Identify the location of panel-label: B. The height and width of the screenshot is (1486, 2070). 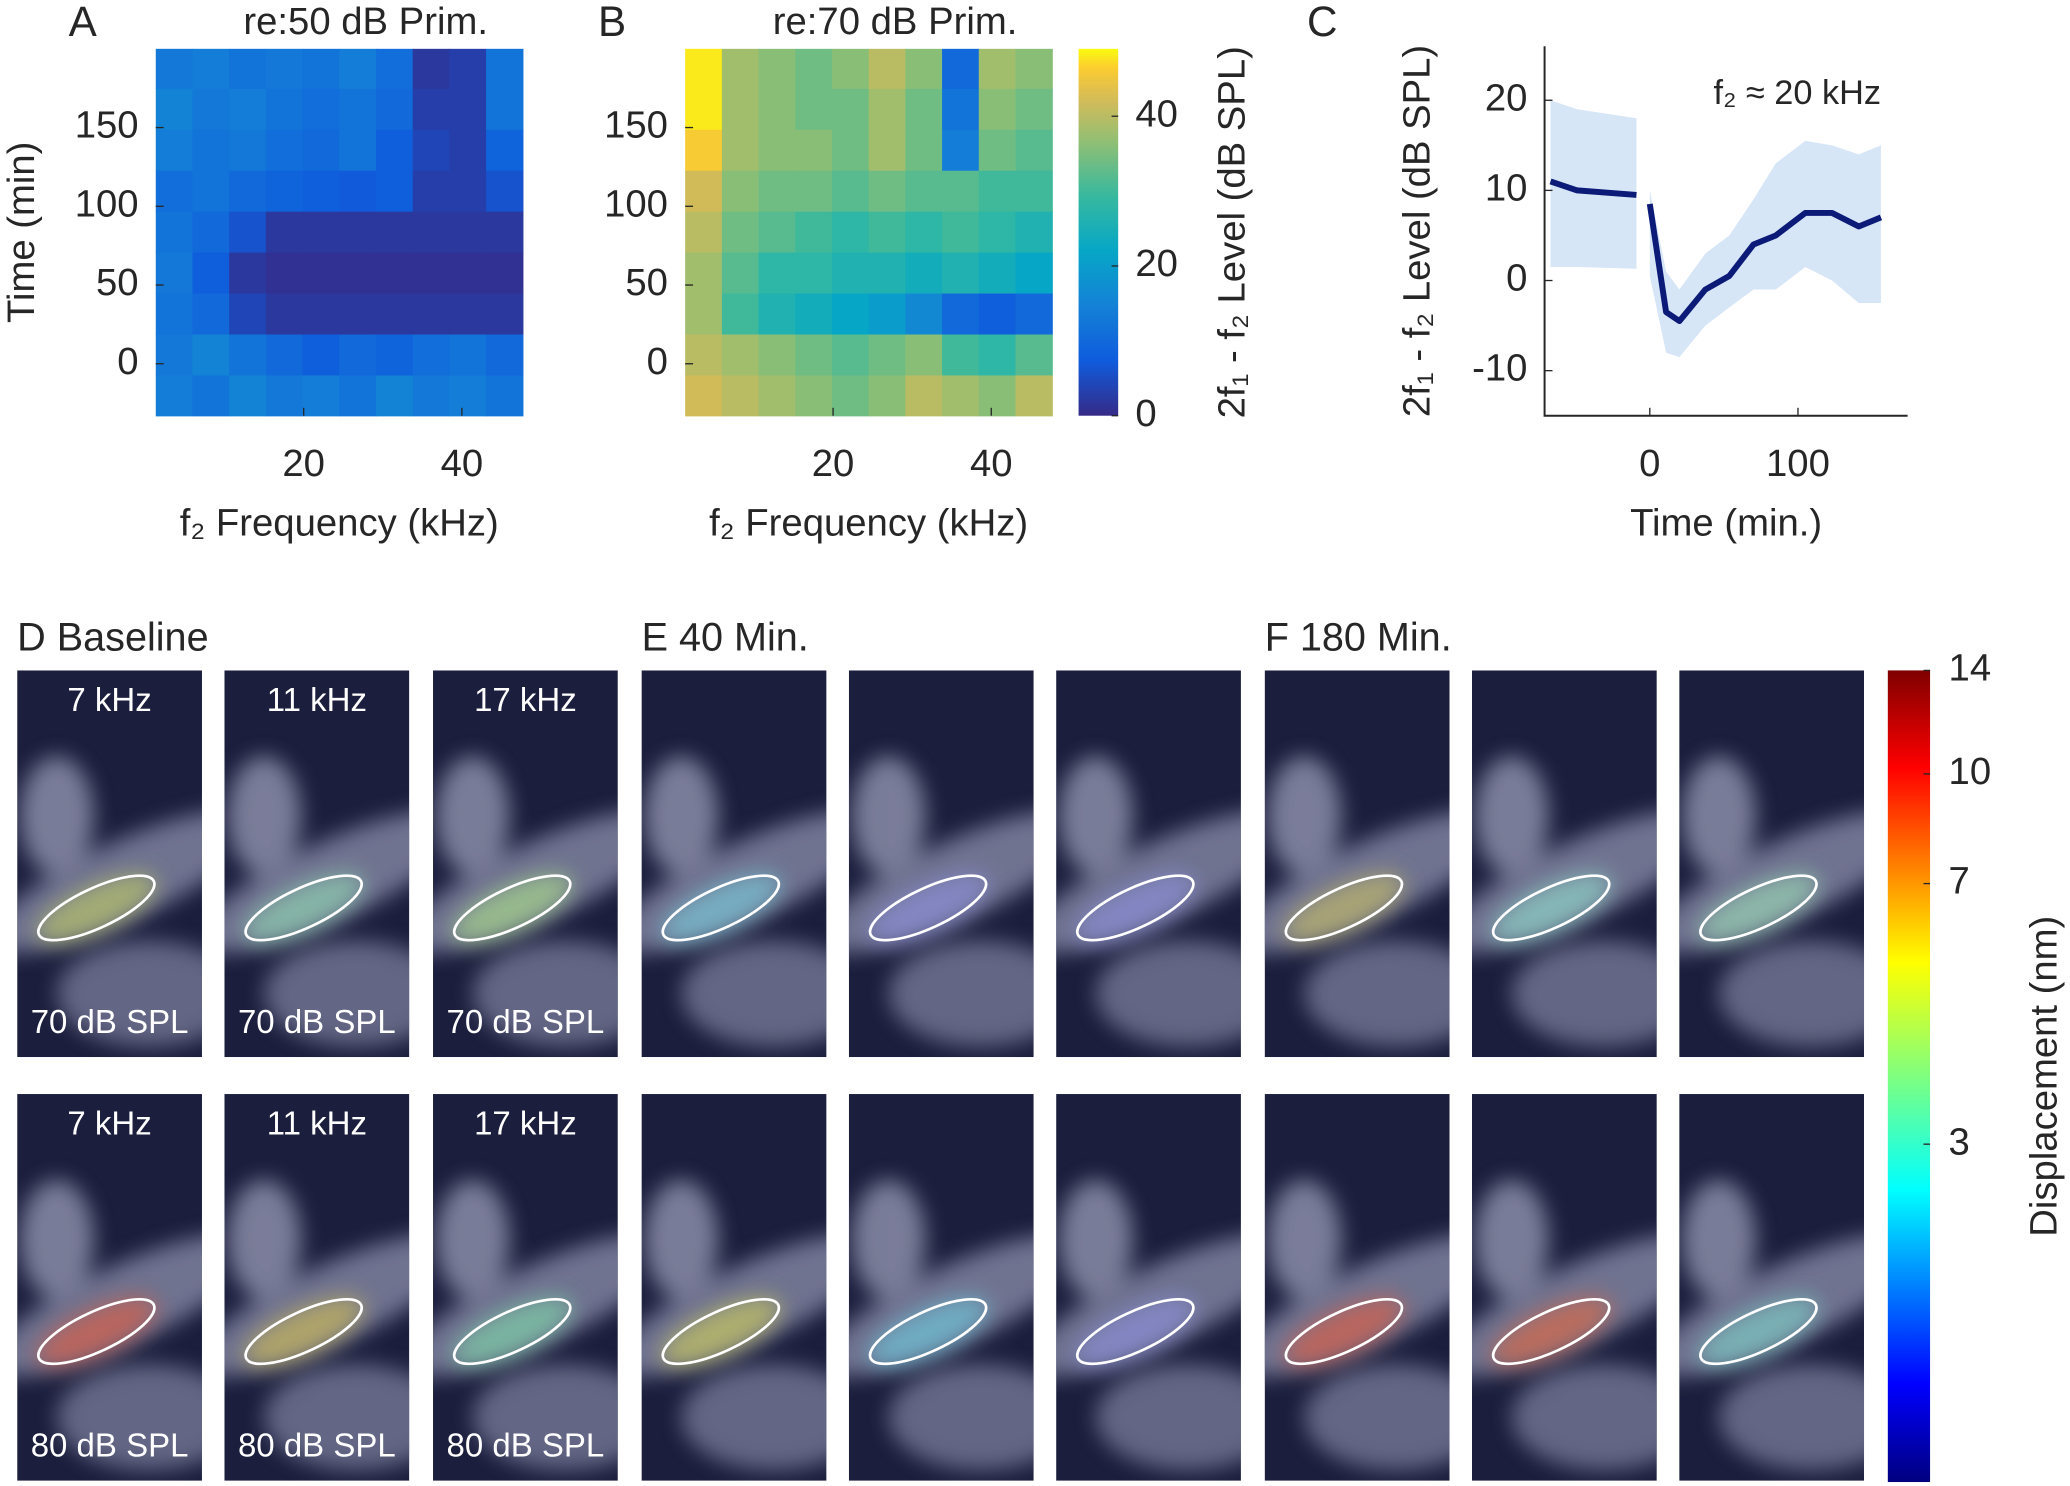
(612, 22).